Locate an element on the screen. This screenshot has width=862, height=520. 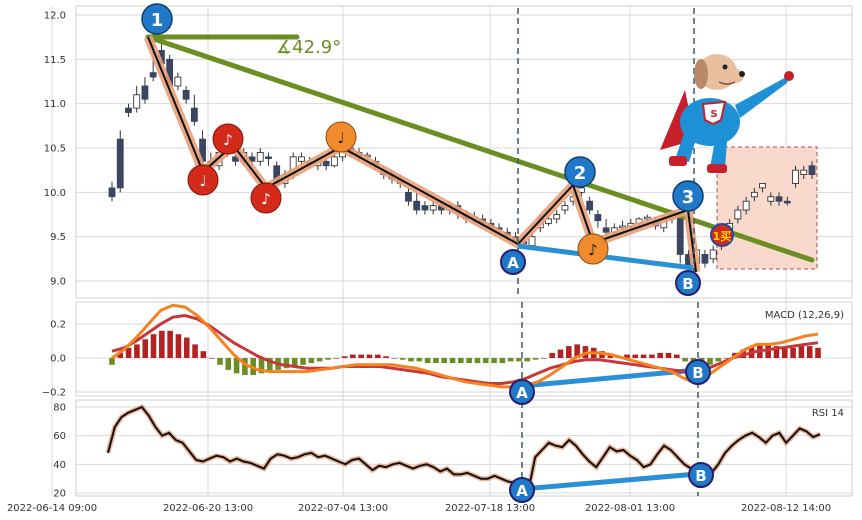
wave-badge-1: 1 is located at coordinates (157, 19).